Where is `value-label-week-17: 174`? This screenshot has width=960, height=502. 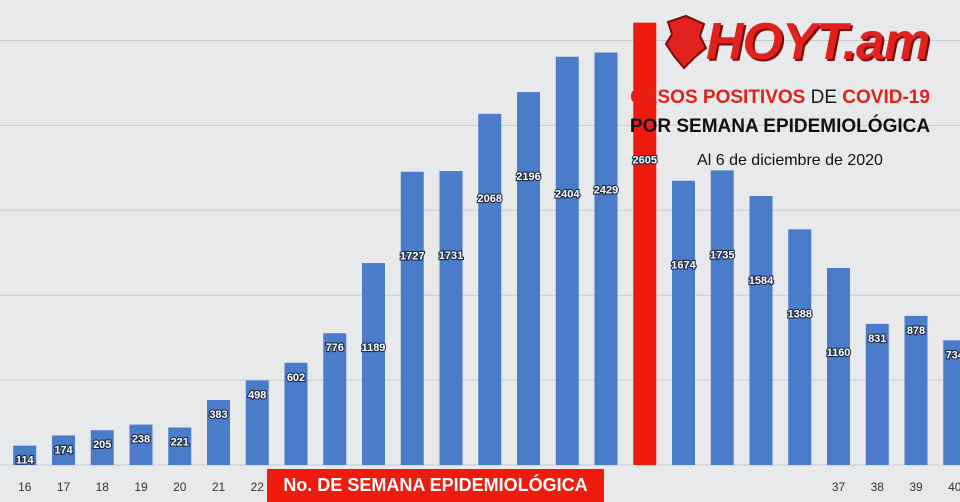 value-label-week-17: 174 is located at coordinates (63, 450).